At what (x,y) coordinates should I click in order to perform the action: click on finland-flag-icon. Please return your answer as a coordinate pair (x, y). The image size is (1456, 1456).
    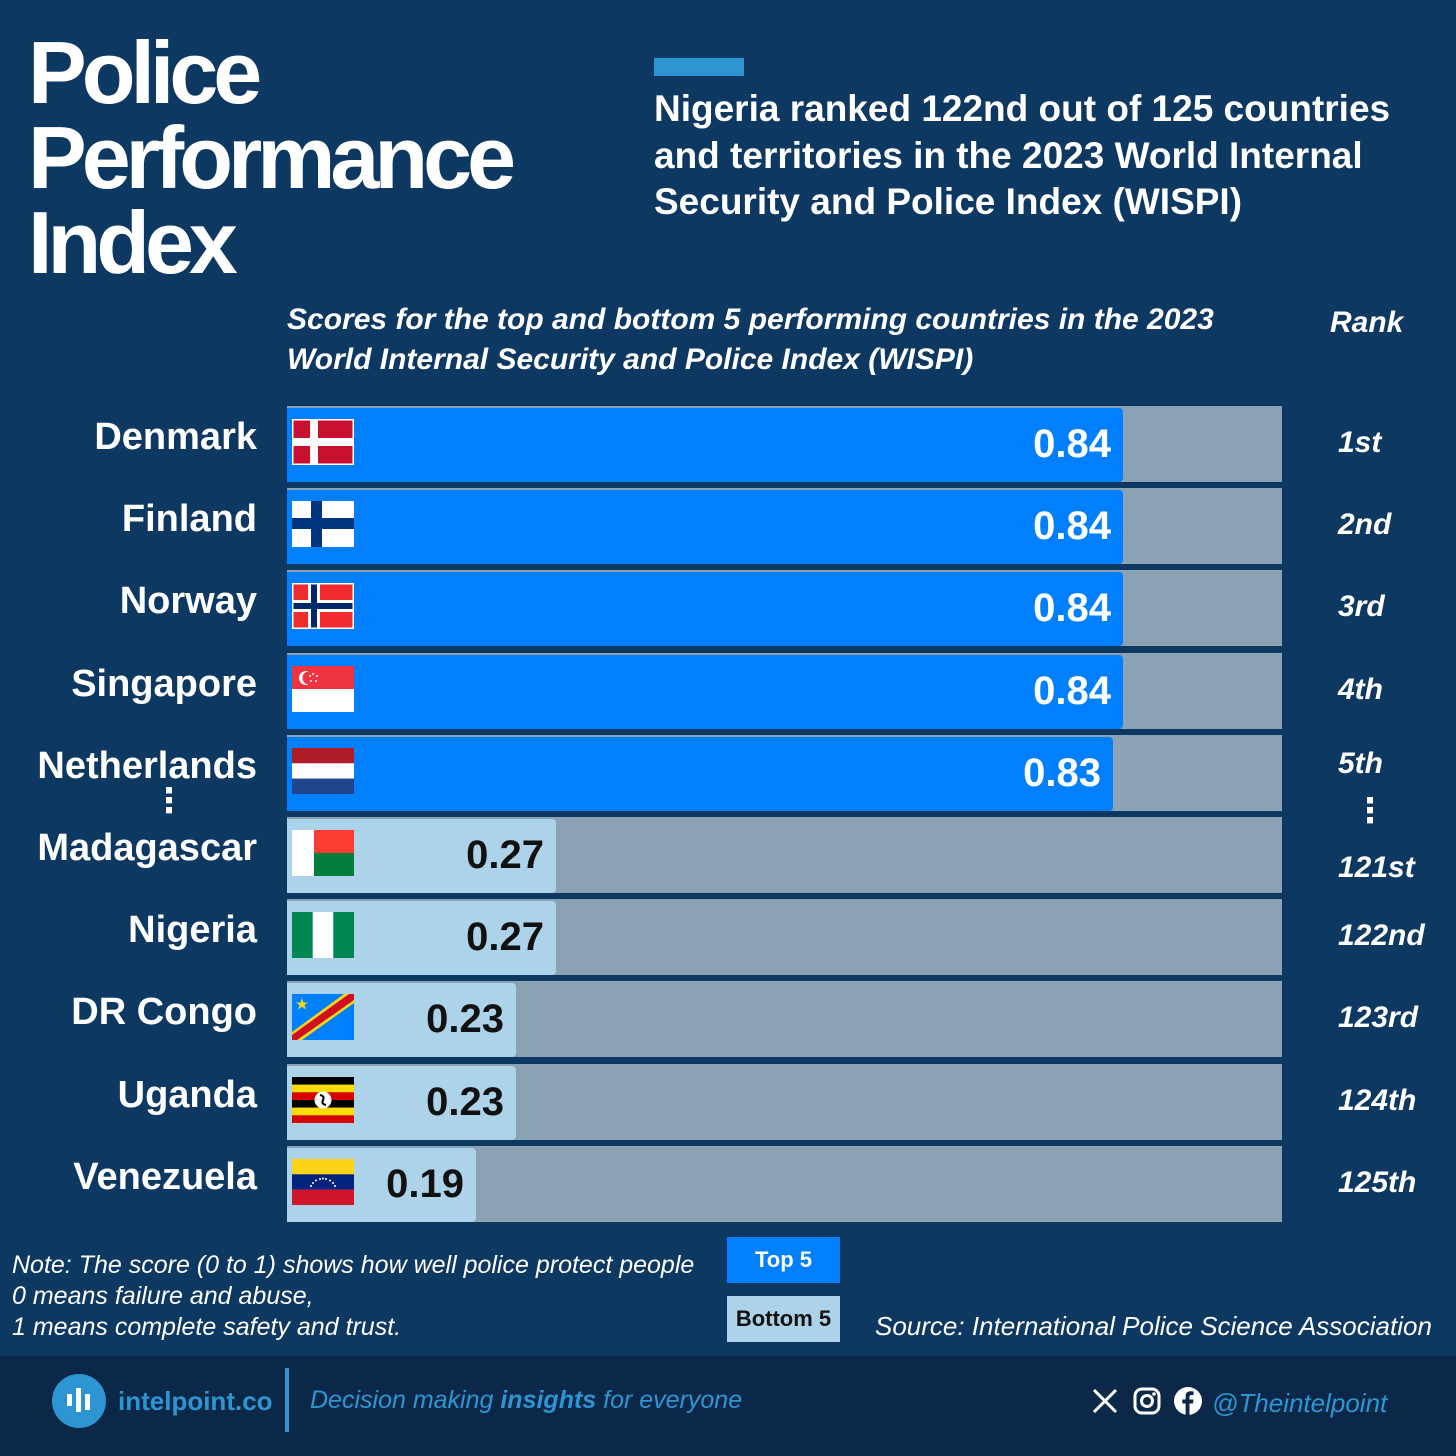
    Looking at the image, I should click on (323, 524).